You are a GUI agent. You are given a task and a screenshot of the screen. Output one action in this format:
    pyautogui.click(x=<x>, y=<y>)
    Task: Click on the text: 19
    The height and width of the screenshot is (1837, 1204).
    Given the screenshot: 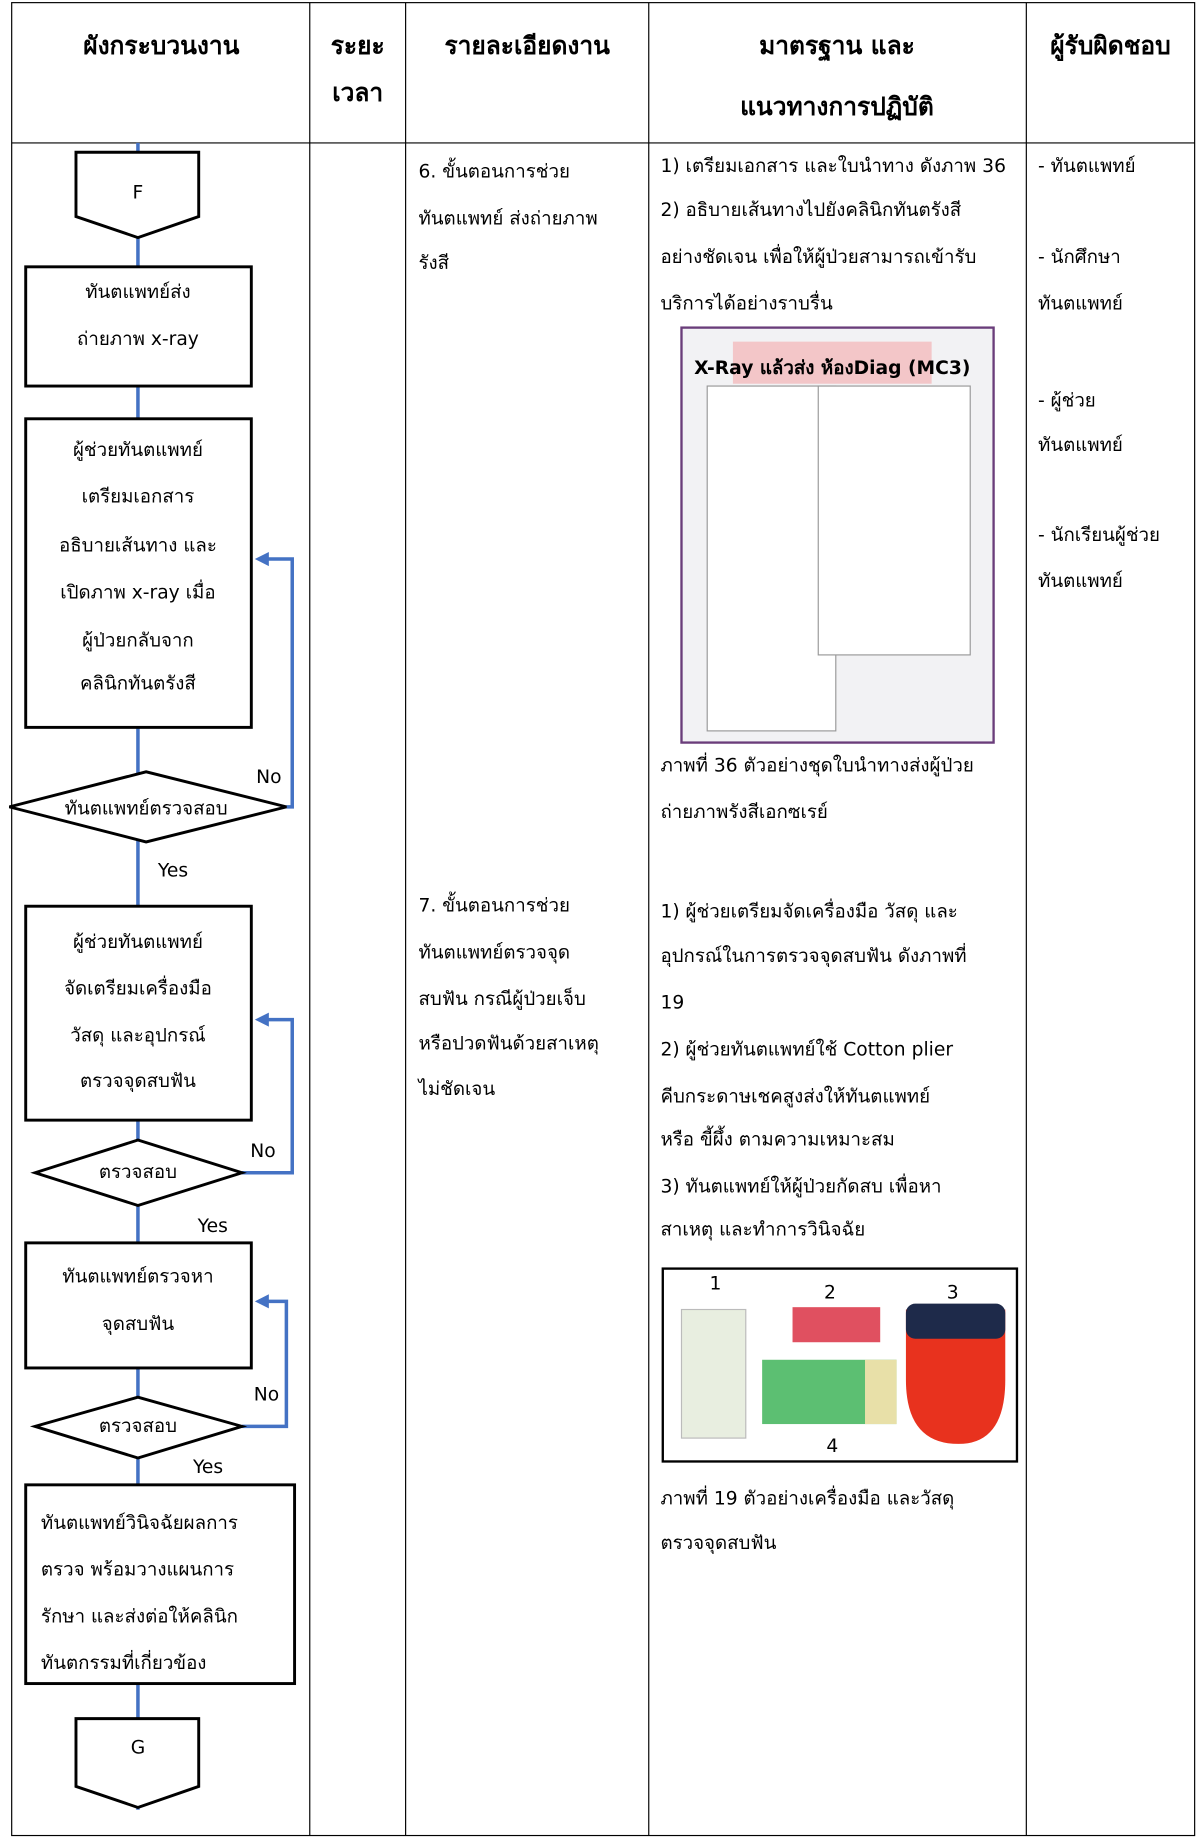 What is the action you would take?
    pyautogui.click(x=672, y=1003)
    